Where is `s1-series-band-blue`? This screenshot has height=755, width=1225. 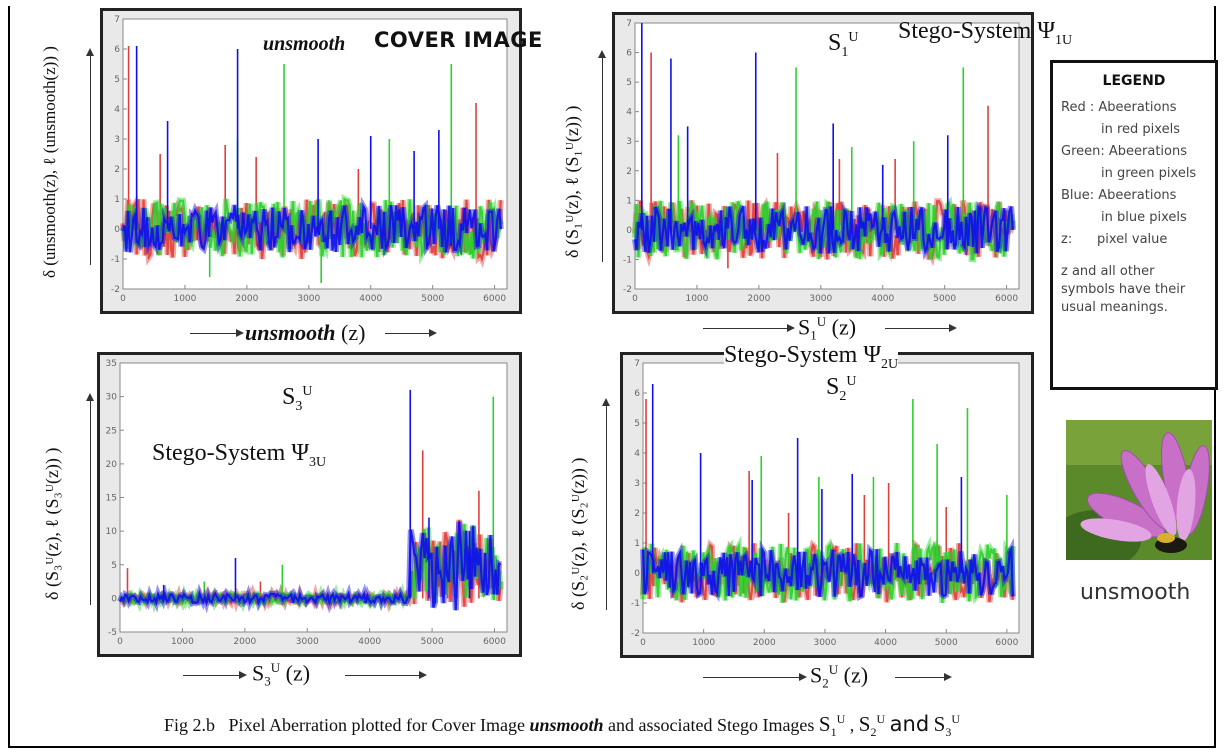
s1-series-band-blue is located at coordinates (824, 230).